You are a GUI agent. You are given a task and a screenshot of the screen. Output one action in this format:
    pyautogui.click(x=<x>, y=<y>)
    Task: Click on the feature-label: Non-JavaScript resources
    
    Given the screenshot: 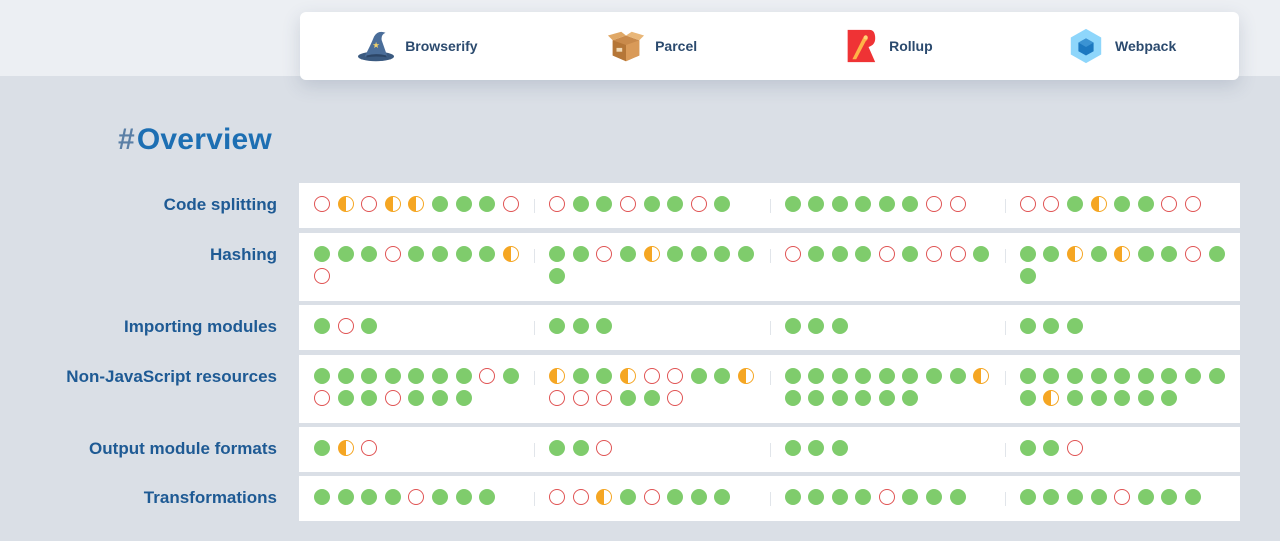 What is the action you would take?
    pyautogui.click(x=171, y=376)
    